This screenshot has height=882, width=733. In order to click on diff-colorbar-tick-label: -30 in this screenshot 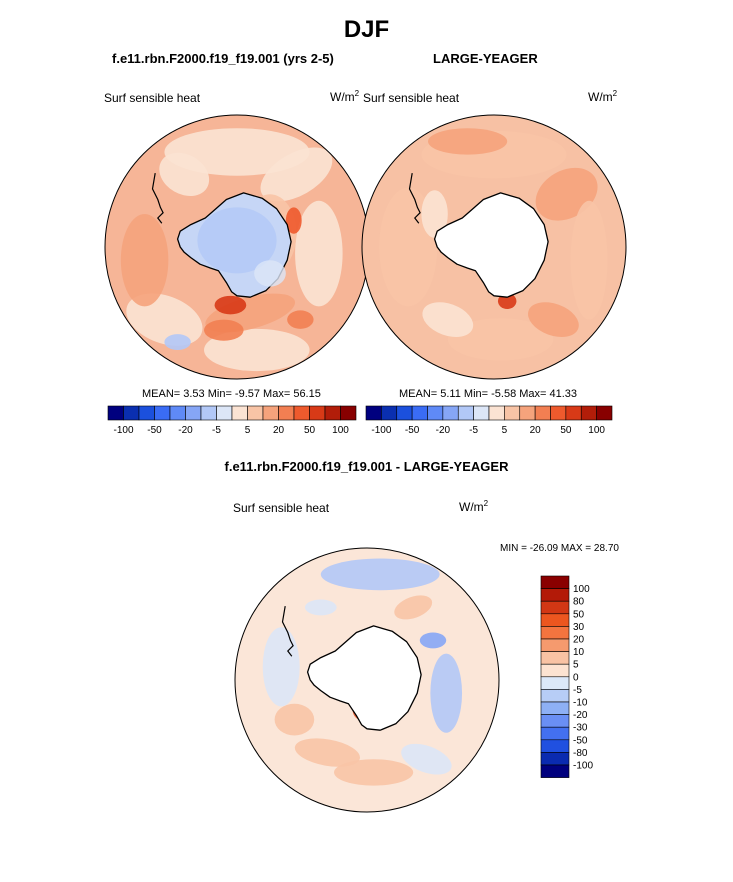, I will do `click(580, 728)`.